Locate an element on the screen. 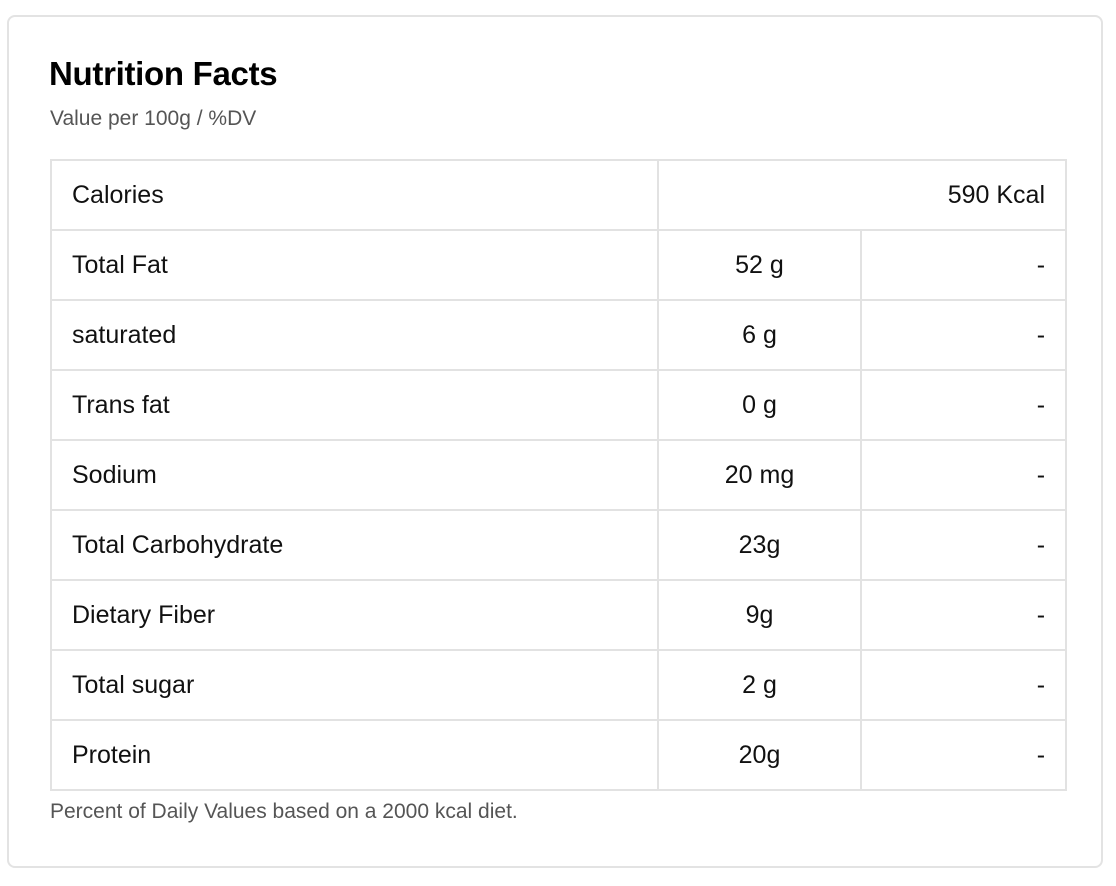 This screenshot has height=886, width=1116. table-row: Protein 20g - is located at coordinates (559, 755).